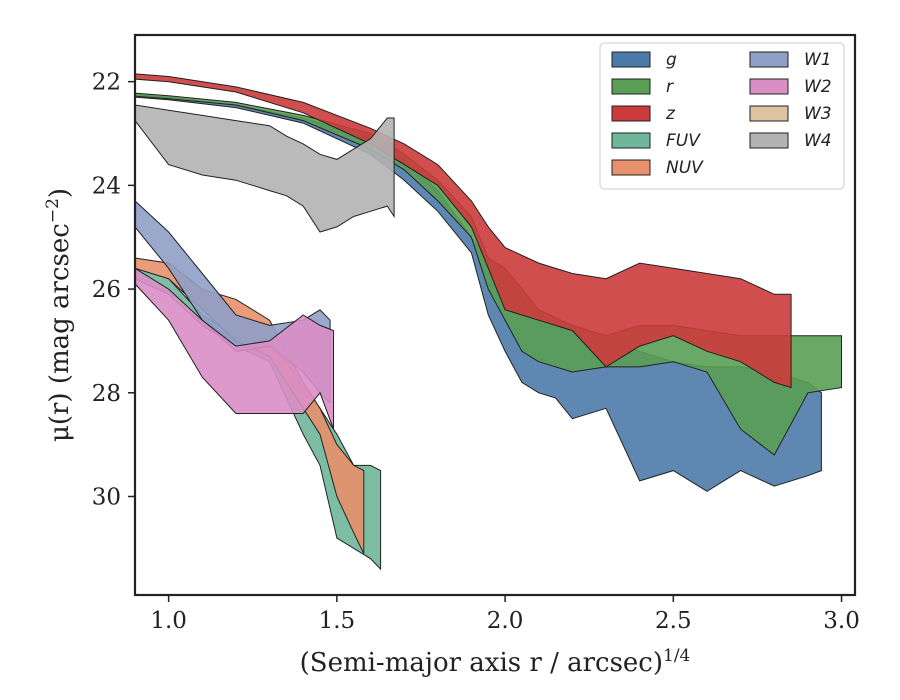 This screenshot has width=900, height=700. What do you see at coordinates (264, 168) in the screenshot?
I see `band-w4` at bounding box center [264, 168].